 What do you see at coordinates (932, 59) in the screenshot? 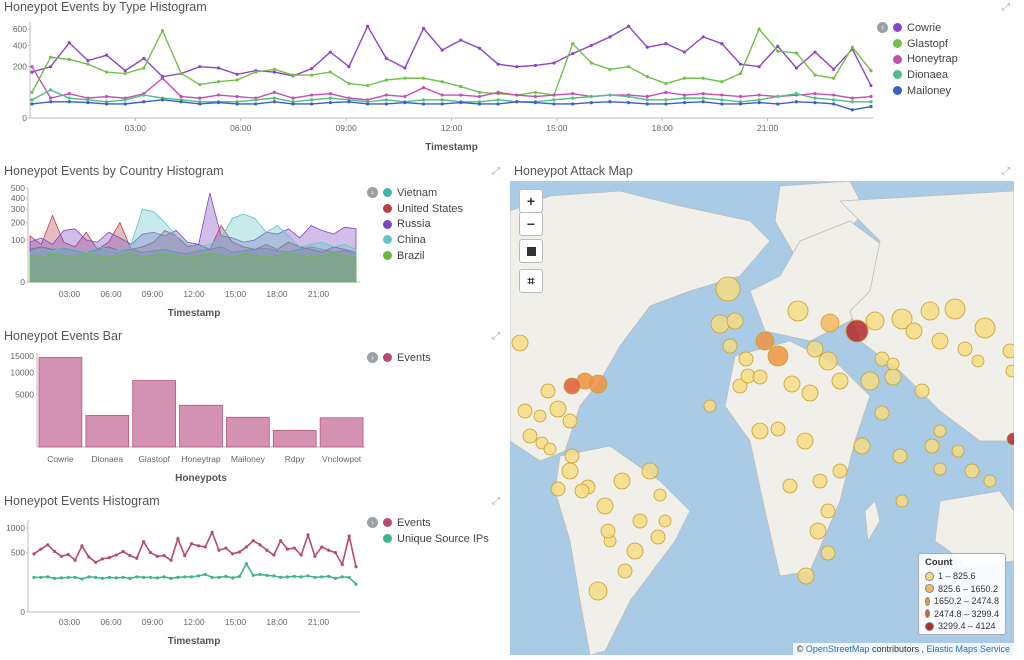
I see `legend-label-honeytrap: Honeytrap` at bounding box center [932, 59].